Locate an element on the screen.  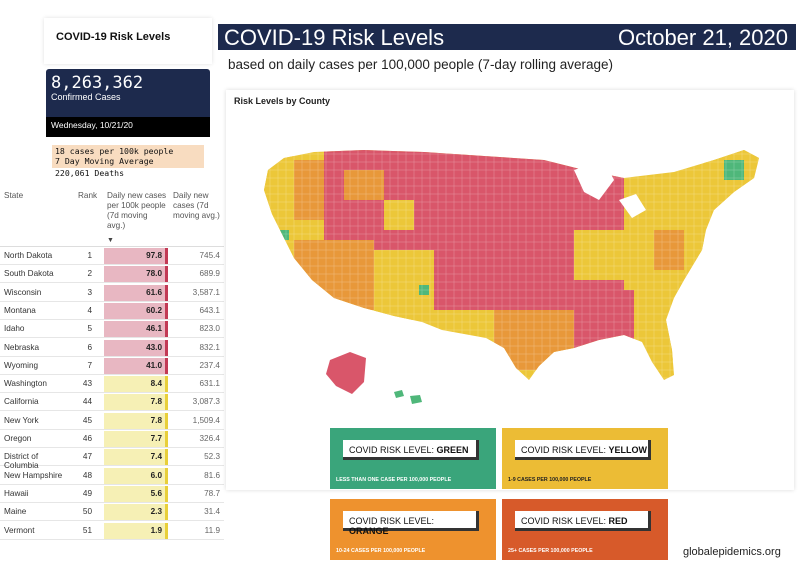
table-row: Montana 4 60.2 643.1 is located at coordinates (112, 311).